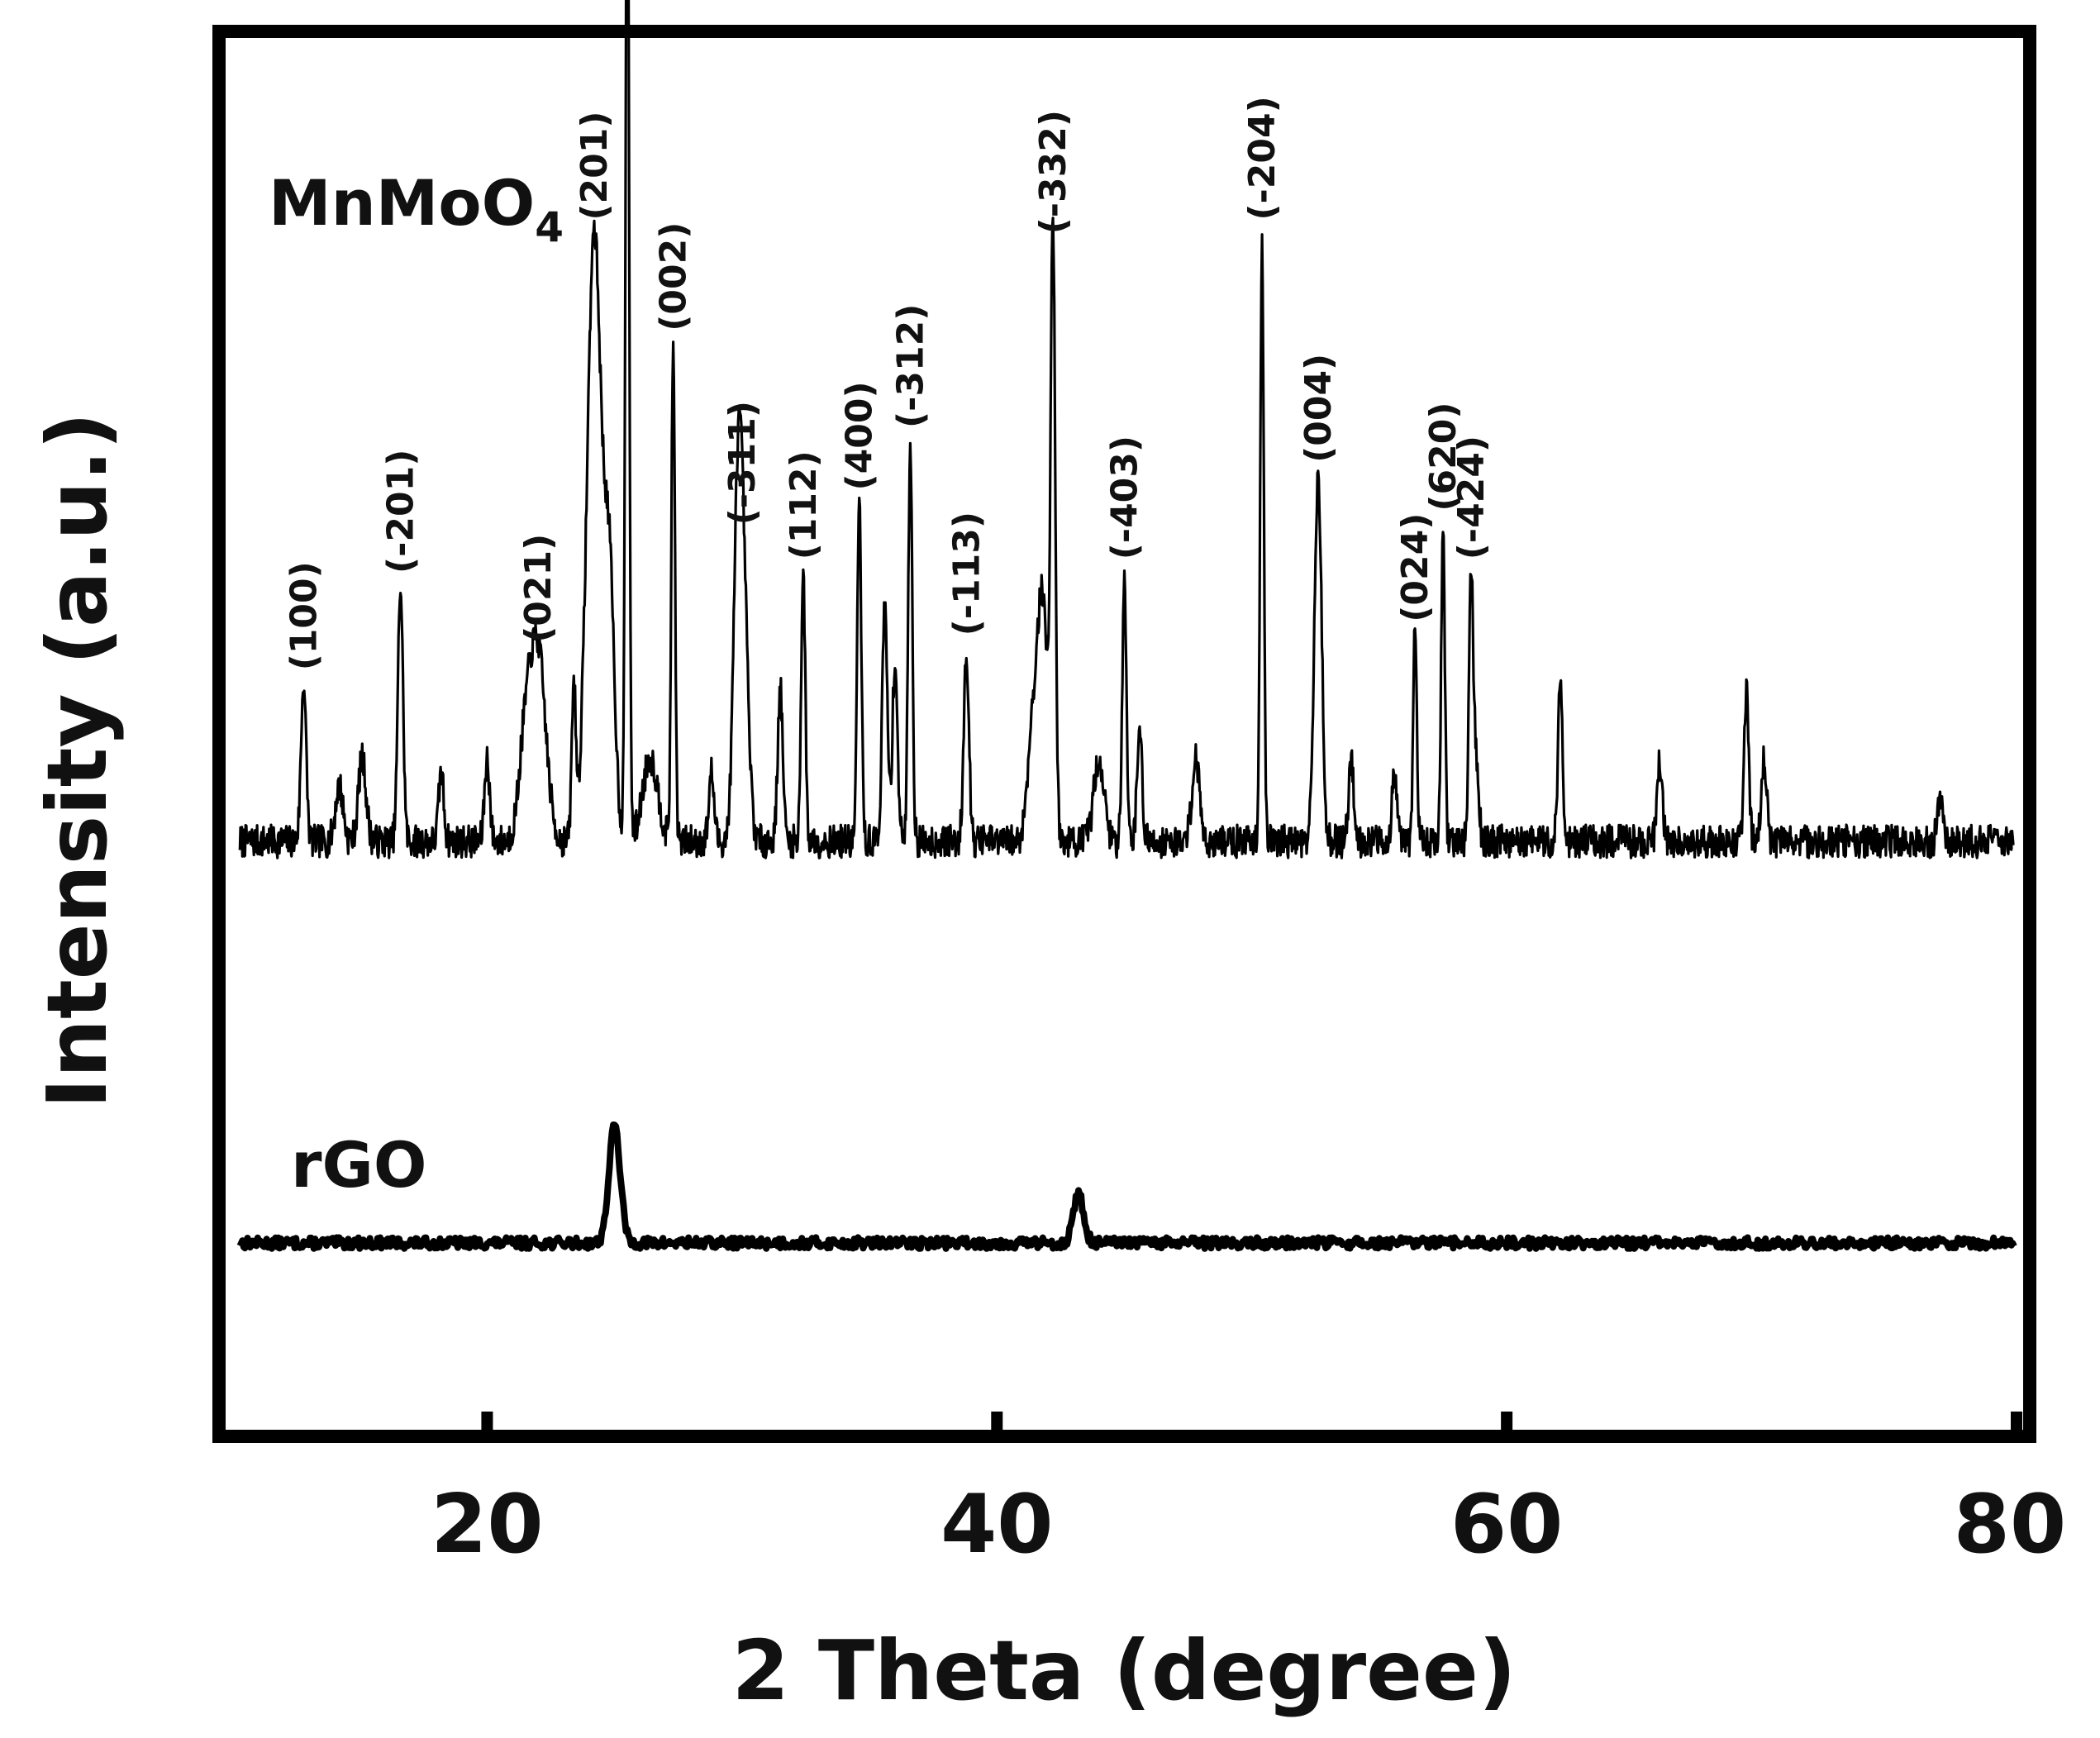 Image resolution: width=2100 pixels, height=1738 pixels. What do you see at coordinates (538, 588) in the screenshot?
I see `peak-label: (021)` at bounding box center [538, 588].